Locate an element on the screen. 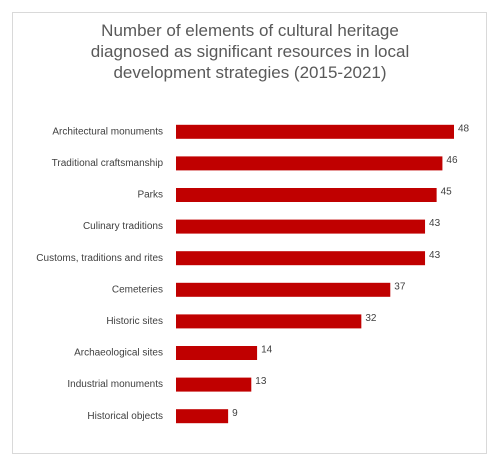 This screenshot has width=500, height=467. y-tick-label: Industrial monuments is located at coordinates (115, 384).